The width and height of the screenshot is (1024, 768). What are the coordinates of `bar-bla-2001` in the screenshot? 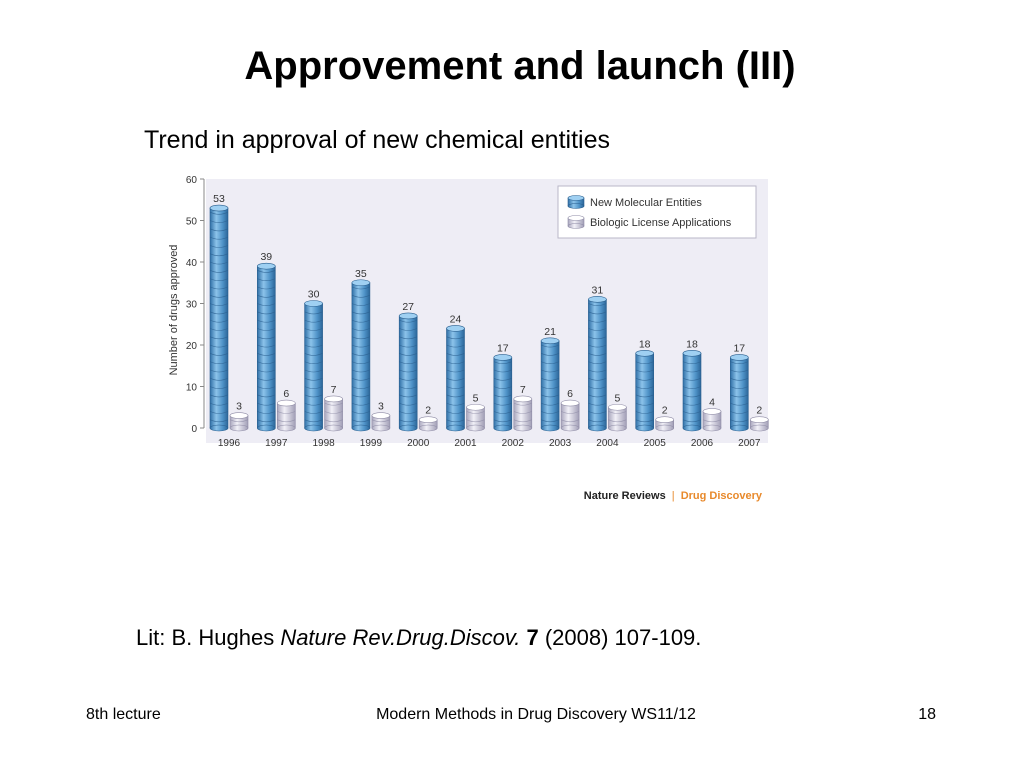 It's located at (475, 417).